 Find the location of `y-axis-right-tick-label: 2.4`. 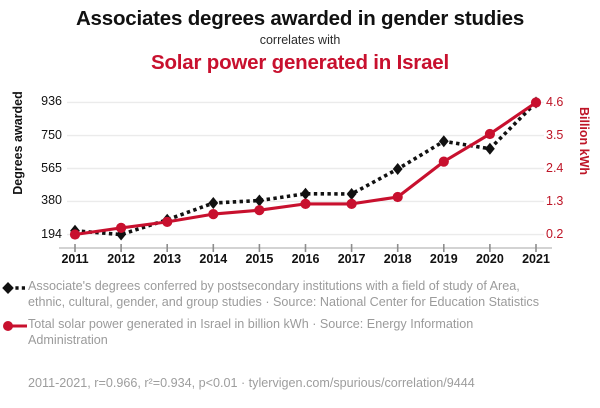

y-axis-right-tick-label: 2.4 is located at coordinates (555, 167).